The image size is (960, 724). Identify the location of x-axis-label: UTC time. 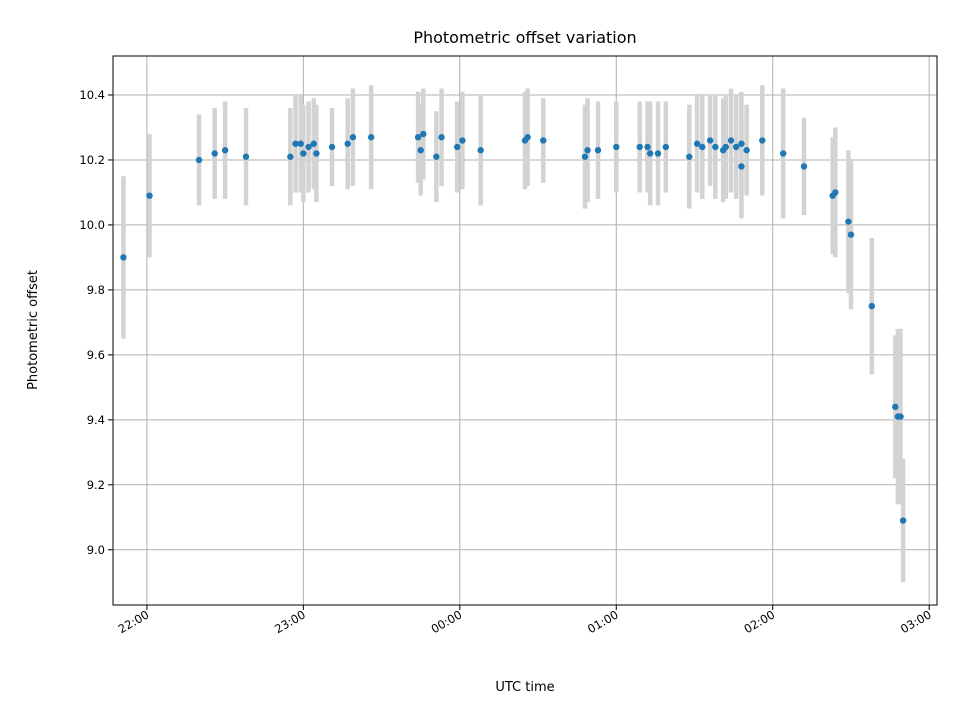
(524, 687).